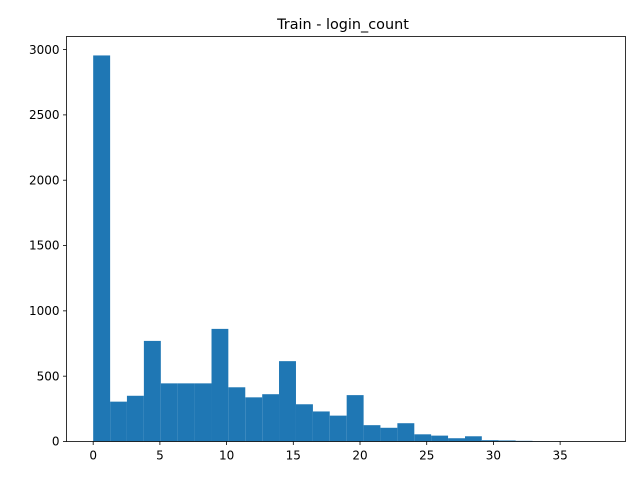 The image size is (640, 480). Describe the element at coordinates (93, 456) in the screenshot. I see `x-tick-label: 0` at that location.